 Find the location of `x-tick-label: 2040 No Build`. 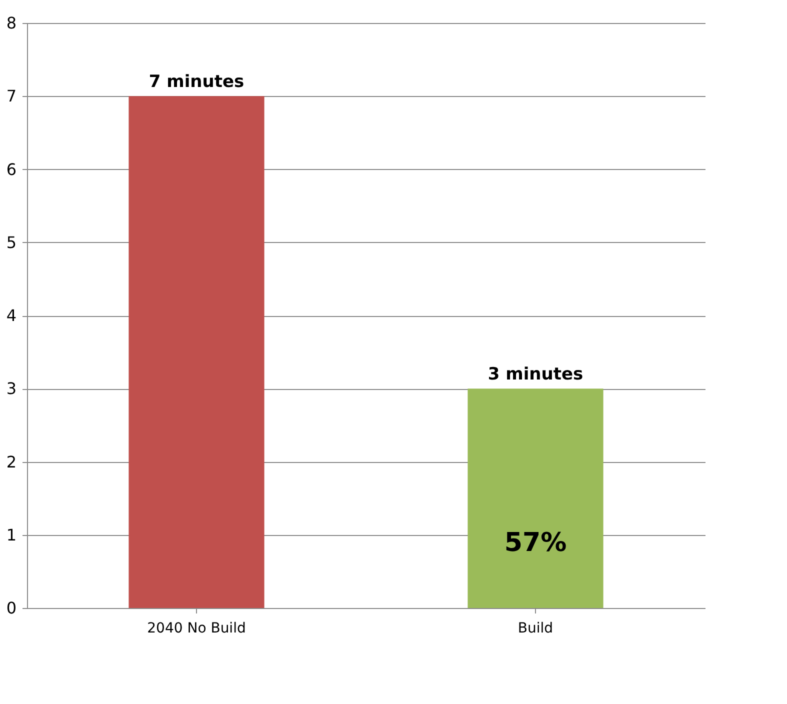

x-tick-label: 2040 No Build is located at coordinates (196, 628).